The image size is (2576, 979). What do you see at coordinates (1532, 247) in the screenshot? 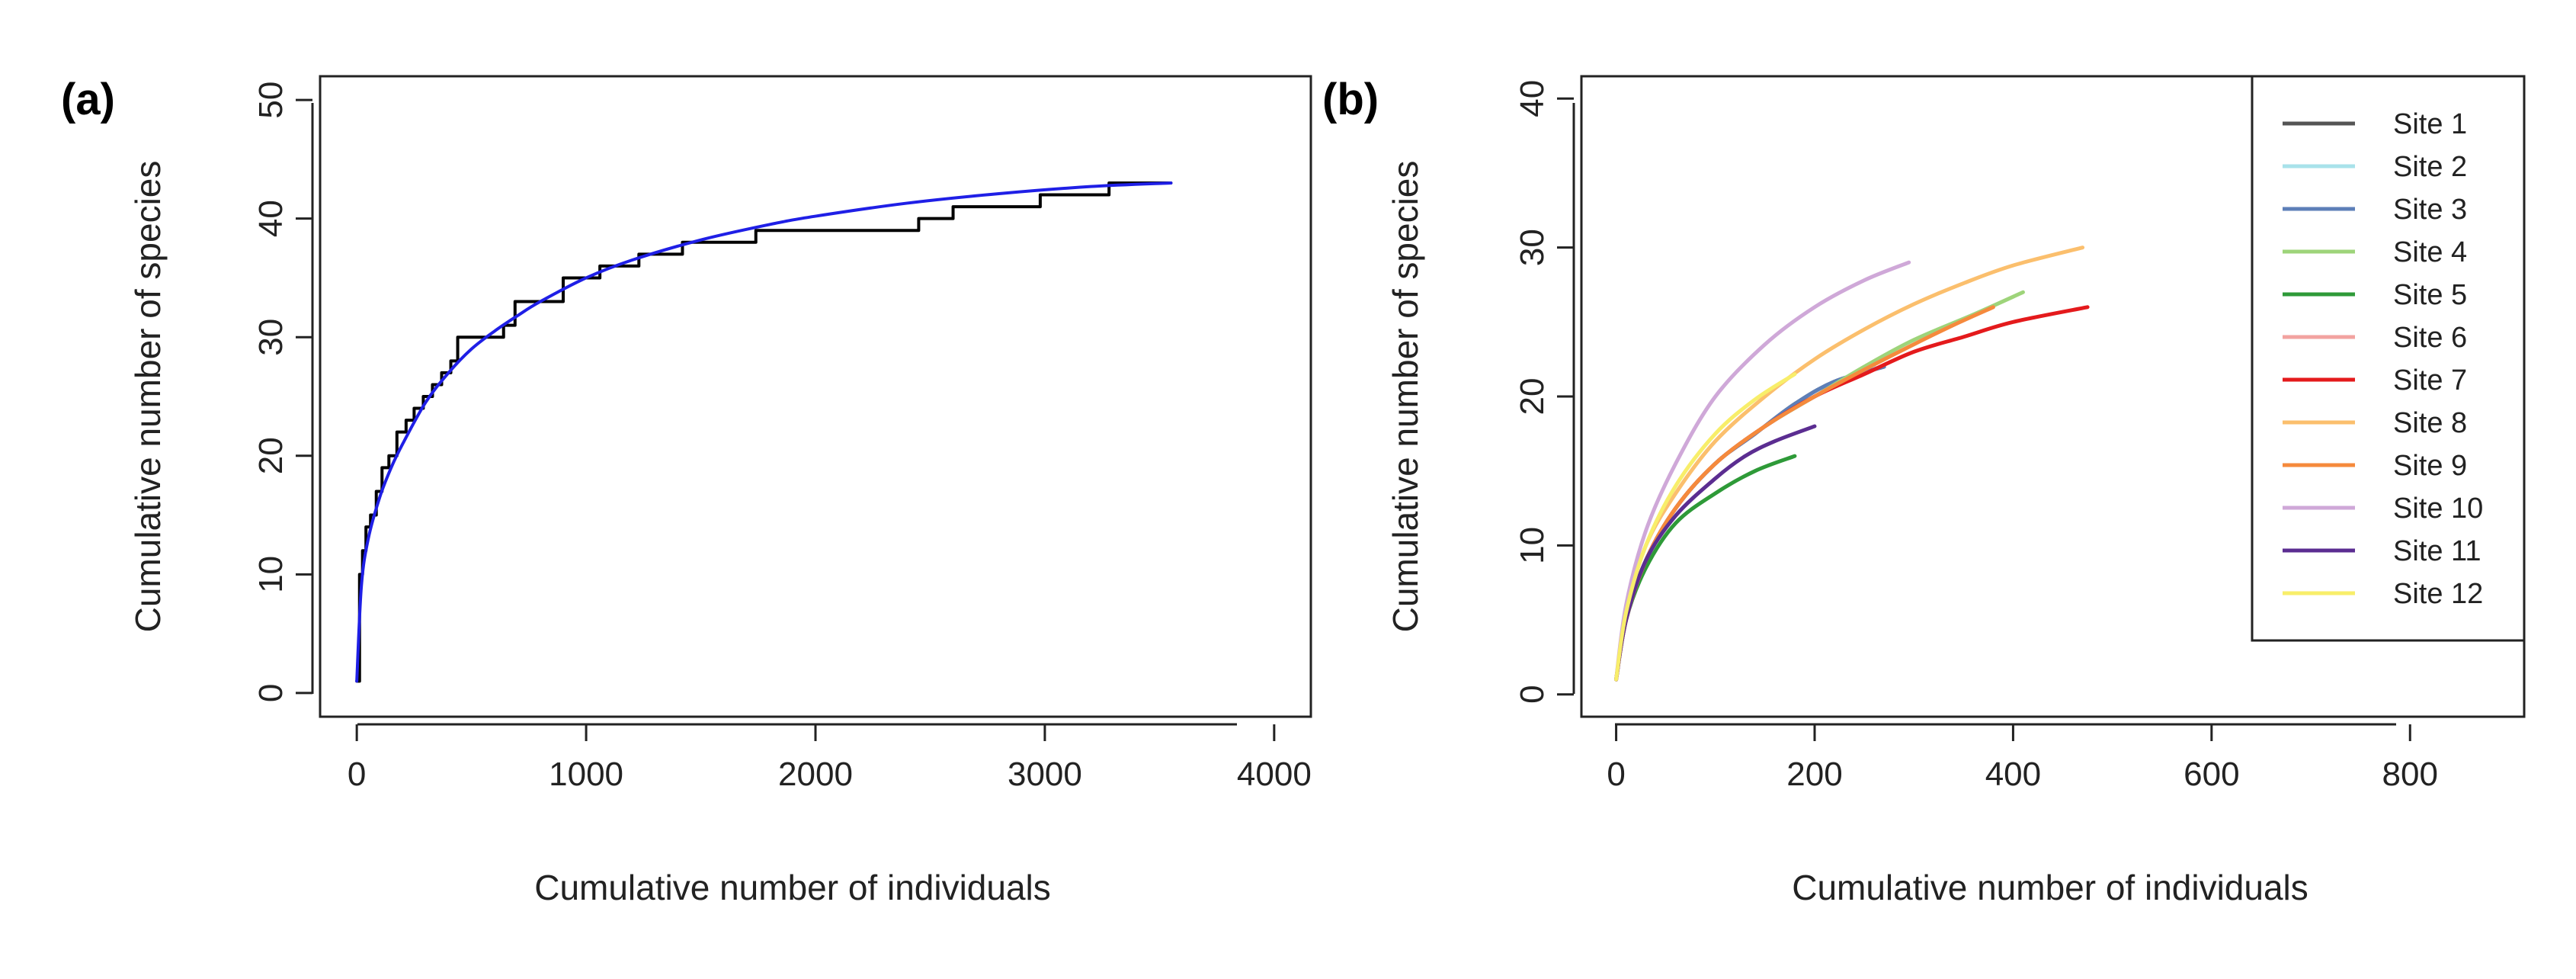
I see `panel-b-y-tick-label: 30` at bounding box center [1532, 247].